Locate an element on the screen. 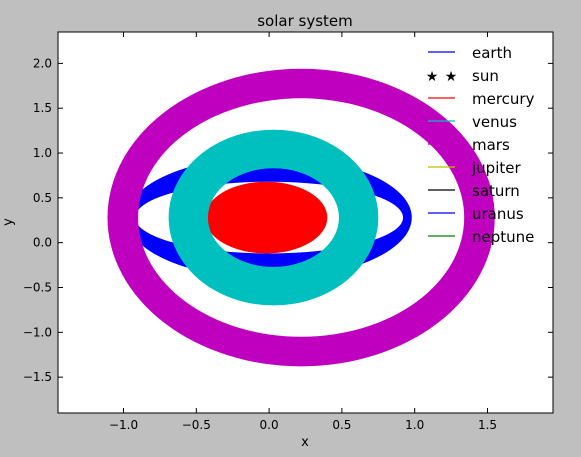 The height and width of the screenshot is (457, 581). x-tick-label: −1.0 is located at coordinates (123, 425).